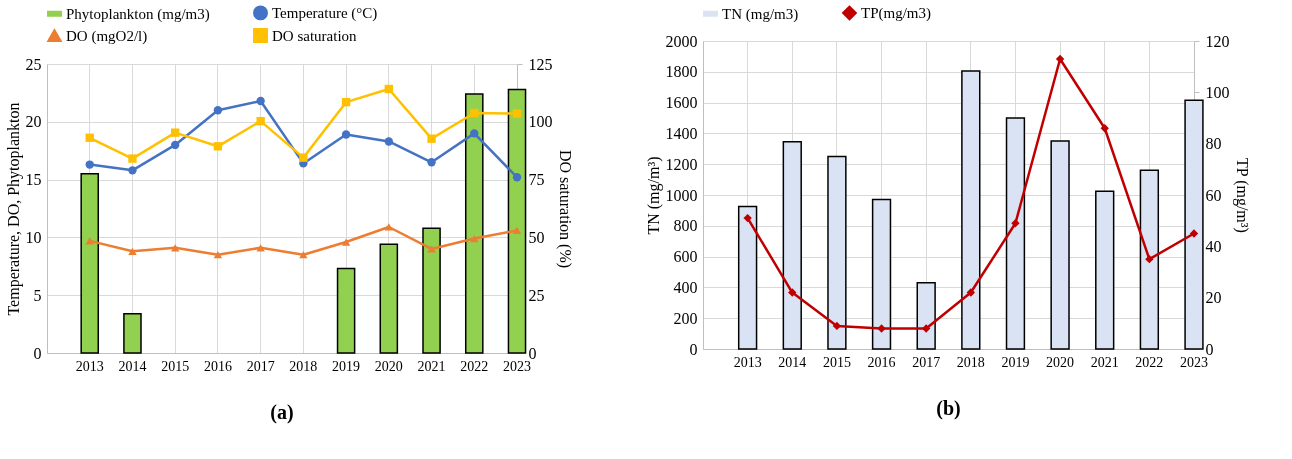 The width and height of the screenshot is (1292, 459). Describe the element at coordinates (33, 180) in the screenshot. I see `y-tick-label: 15` at that location.